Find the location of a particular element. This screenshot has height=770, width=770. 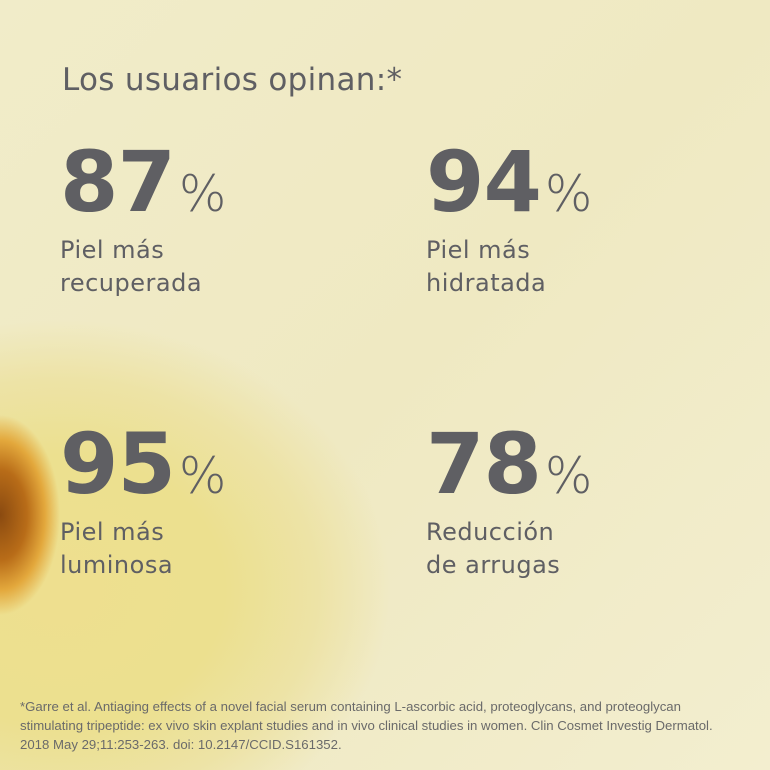

stat-value: 95 is located at coordinates (118, 464).